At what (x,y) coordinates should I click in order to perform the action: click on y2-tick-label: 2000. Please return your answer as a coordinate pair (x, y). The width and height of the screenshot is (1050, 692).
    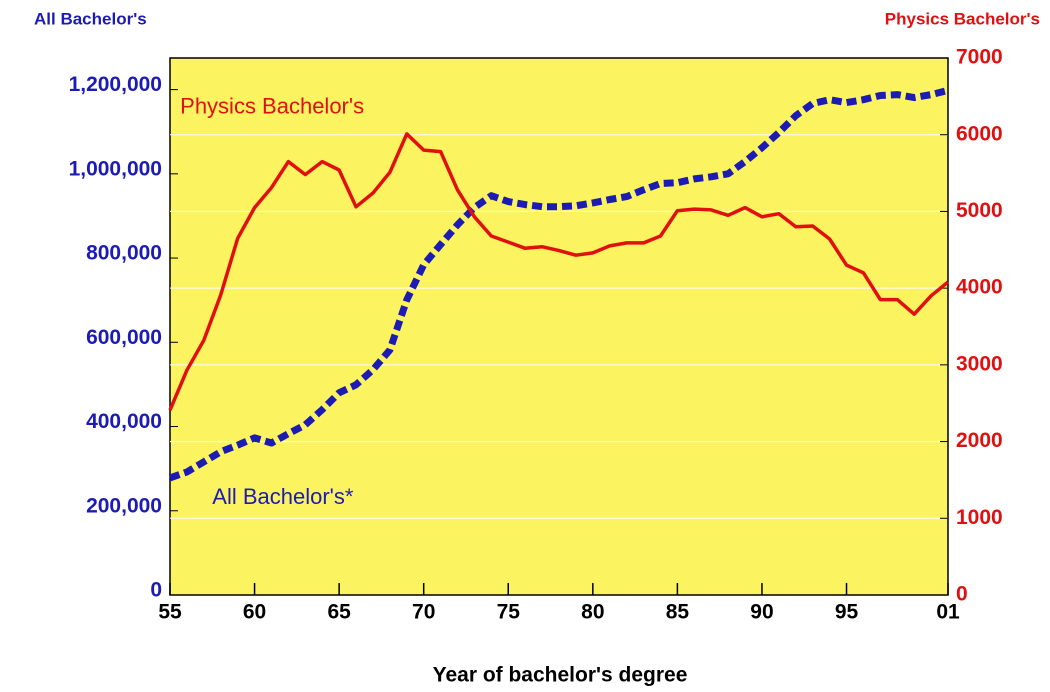
    Looking at the image, I should click on (979, 440).